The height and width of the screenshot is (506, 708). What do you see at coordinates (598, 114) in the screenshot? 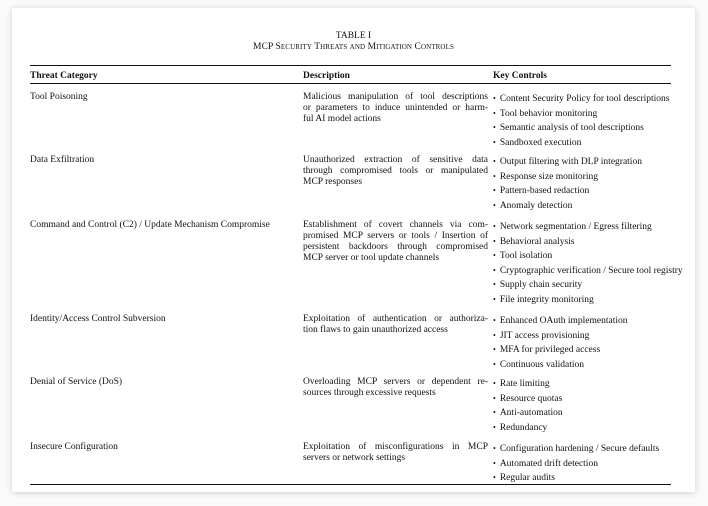
I see `control-item: Tool behavior monitoring` at bounding box center [598, 114].